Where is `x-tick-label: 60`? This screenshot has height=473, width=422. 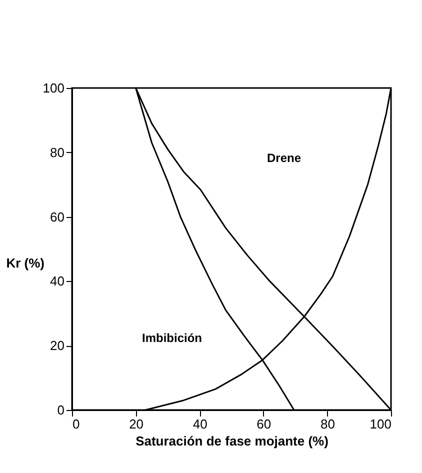
x-tick-label: 60 is located at coordinates (264, 424).